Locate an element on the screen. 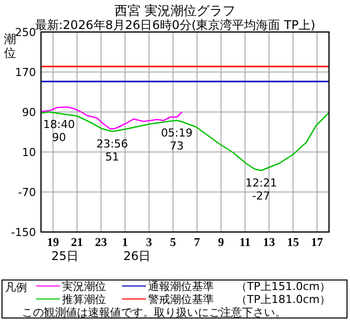 The image size is (350, 320). legend-label: 実況潮位 is located at coordinates (84, 286).